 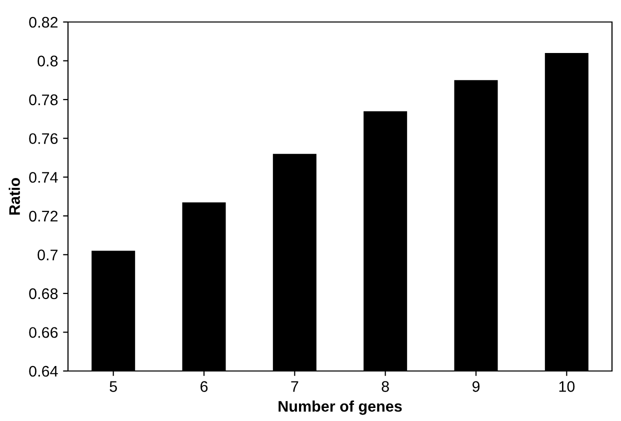 What do you see at coordinates (340, 407) in the screenshot?
I see `x-axis-title: Number of genes` at bounding box center [340, 407].